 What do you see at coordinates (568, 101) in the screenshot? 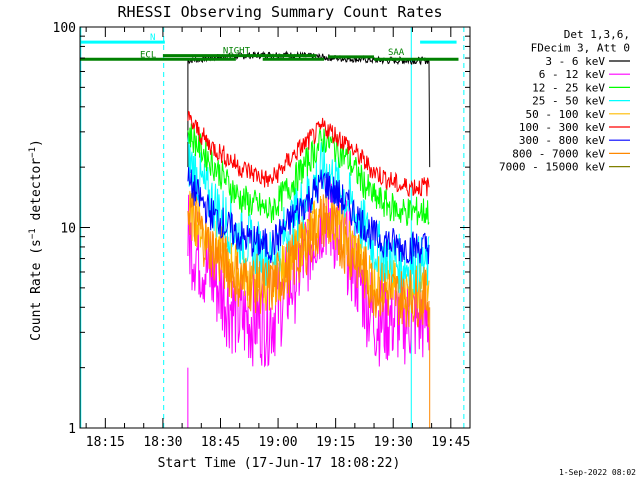
I see `legend-entry: 25 - 50 keV` at bounding box center [568, 101].